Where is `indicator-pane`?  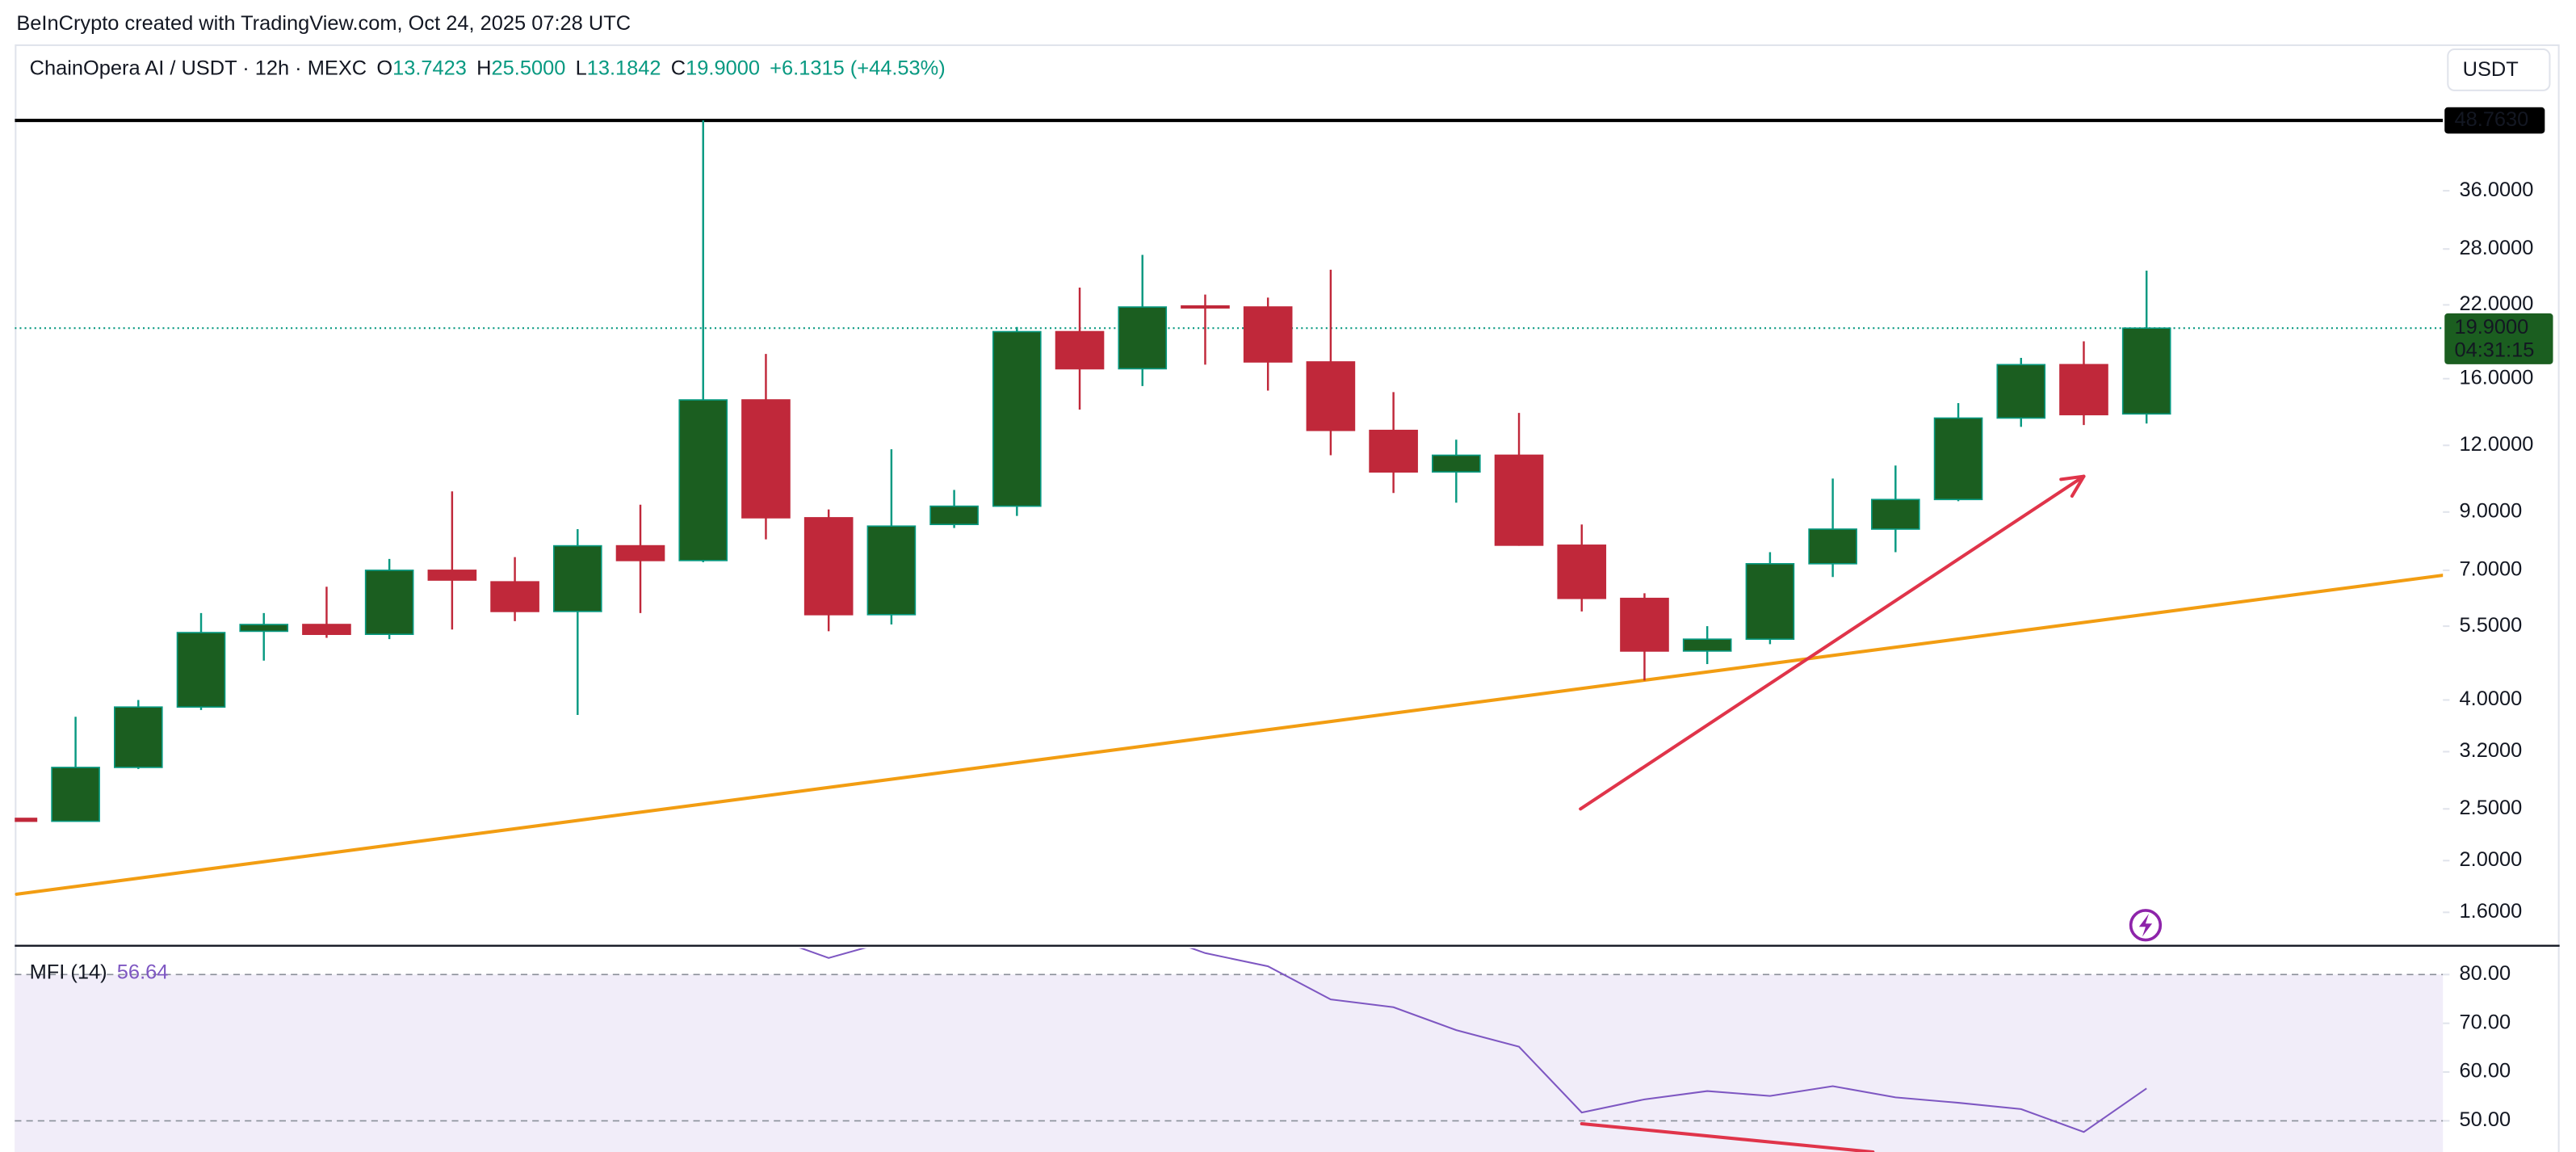
indicator-pane is located at coordinates (1473, 1050).